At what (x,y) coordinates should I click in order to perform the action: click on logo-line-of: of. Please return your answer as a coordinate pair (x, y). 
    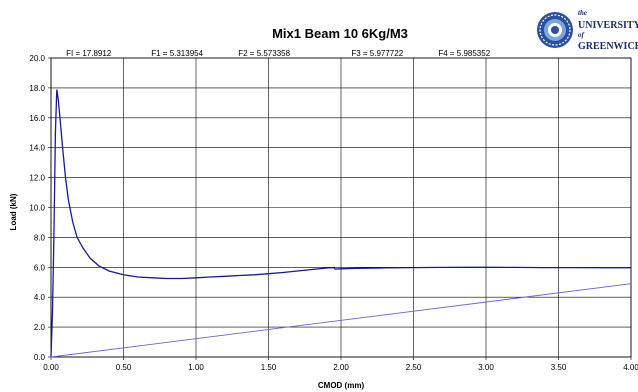
    Looking at the image, I should click on (581, 35).